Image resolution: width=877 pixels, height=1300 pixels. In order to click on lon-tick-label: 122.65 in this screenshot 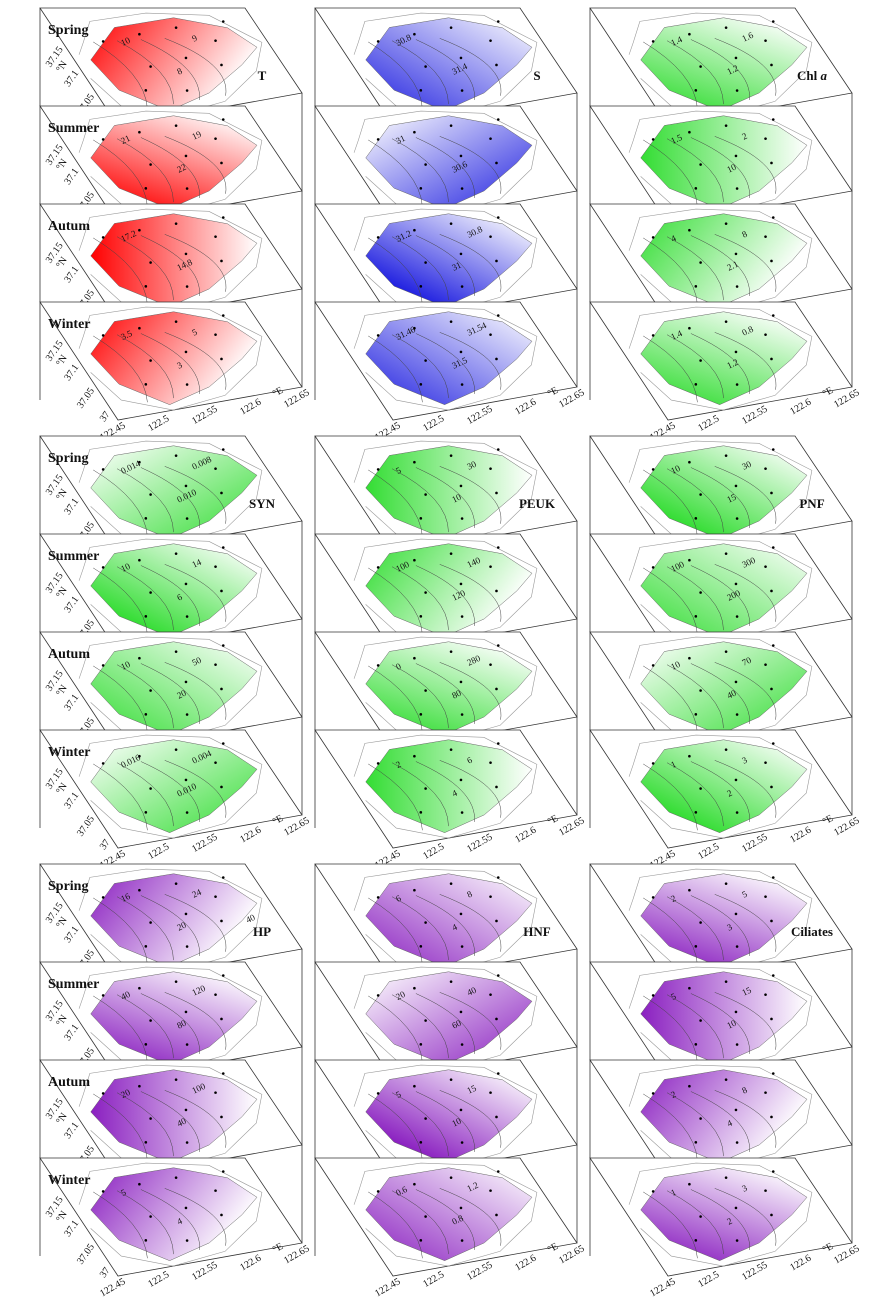, I will do `click(571, 398)`.